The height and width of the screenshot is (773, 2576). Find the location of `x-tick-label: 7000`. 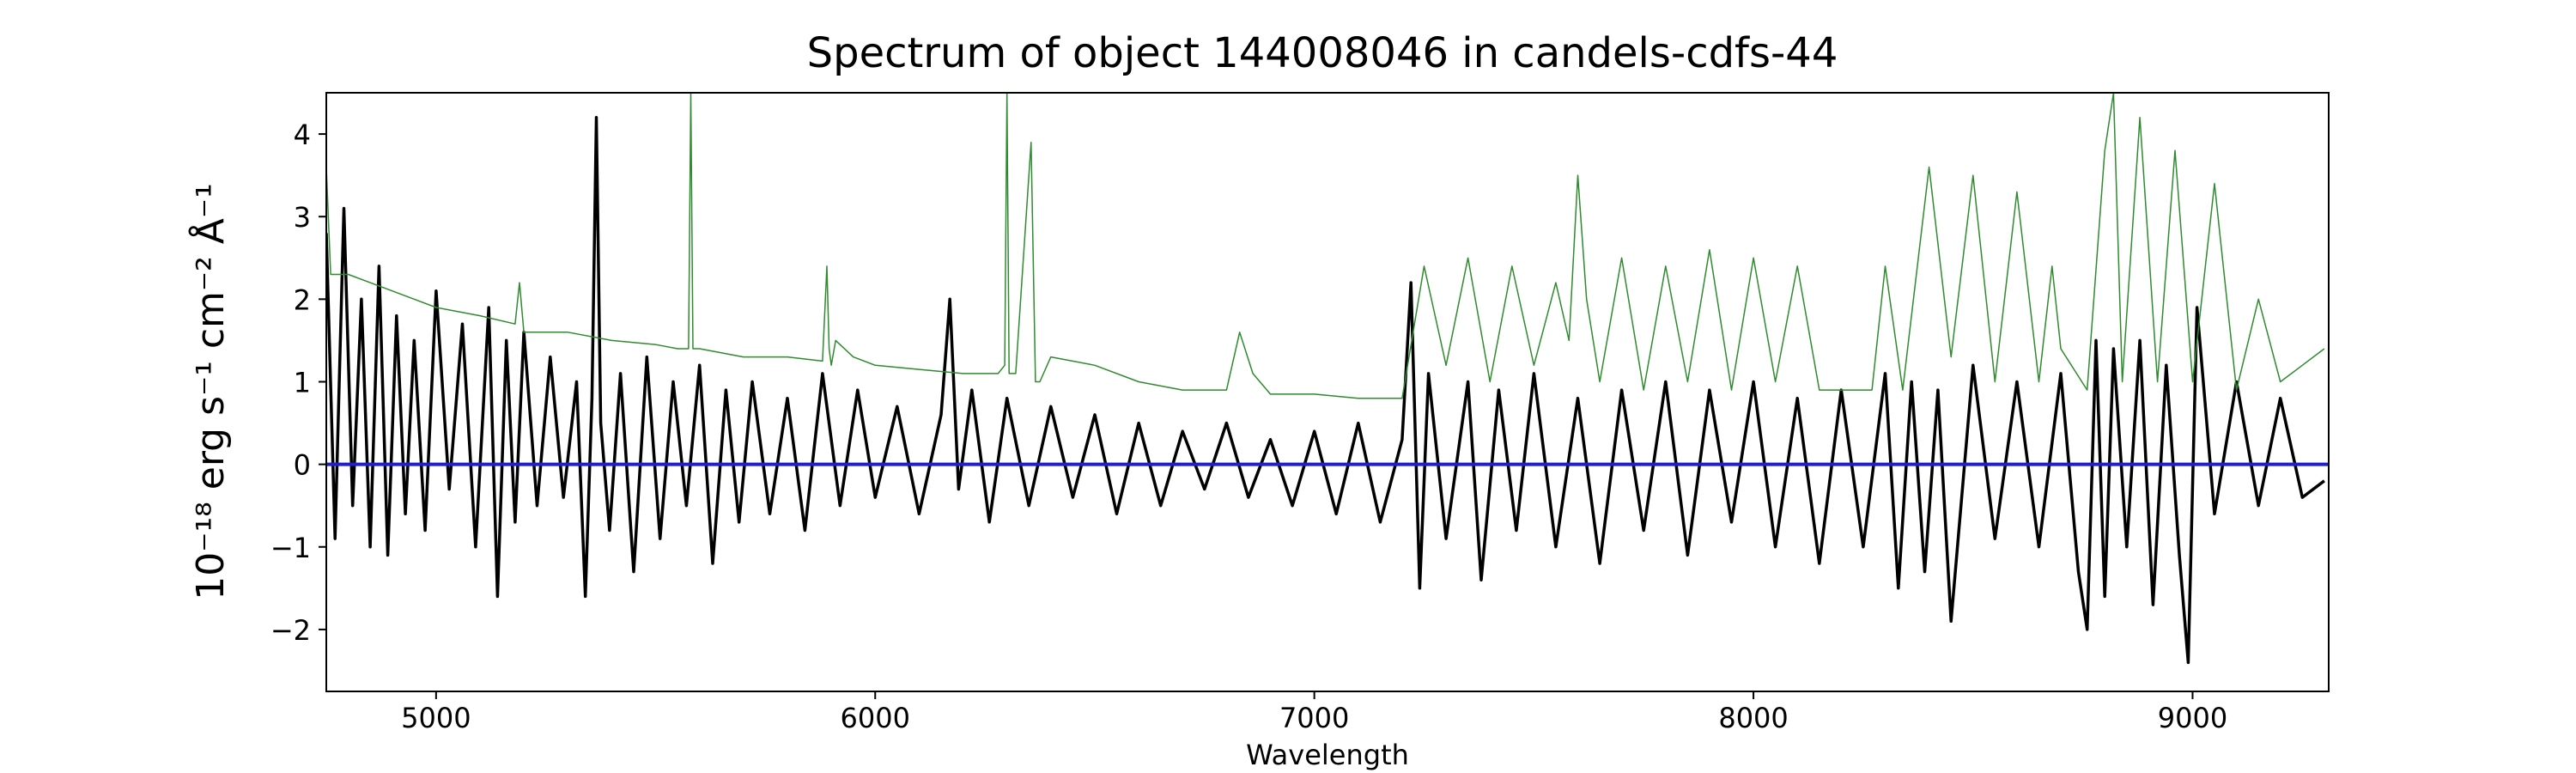

x-tick-label: 7000 is located at coordinates (1314, 718).